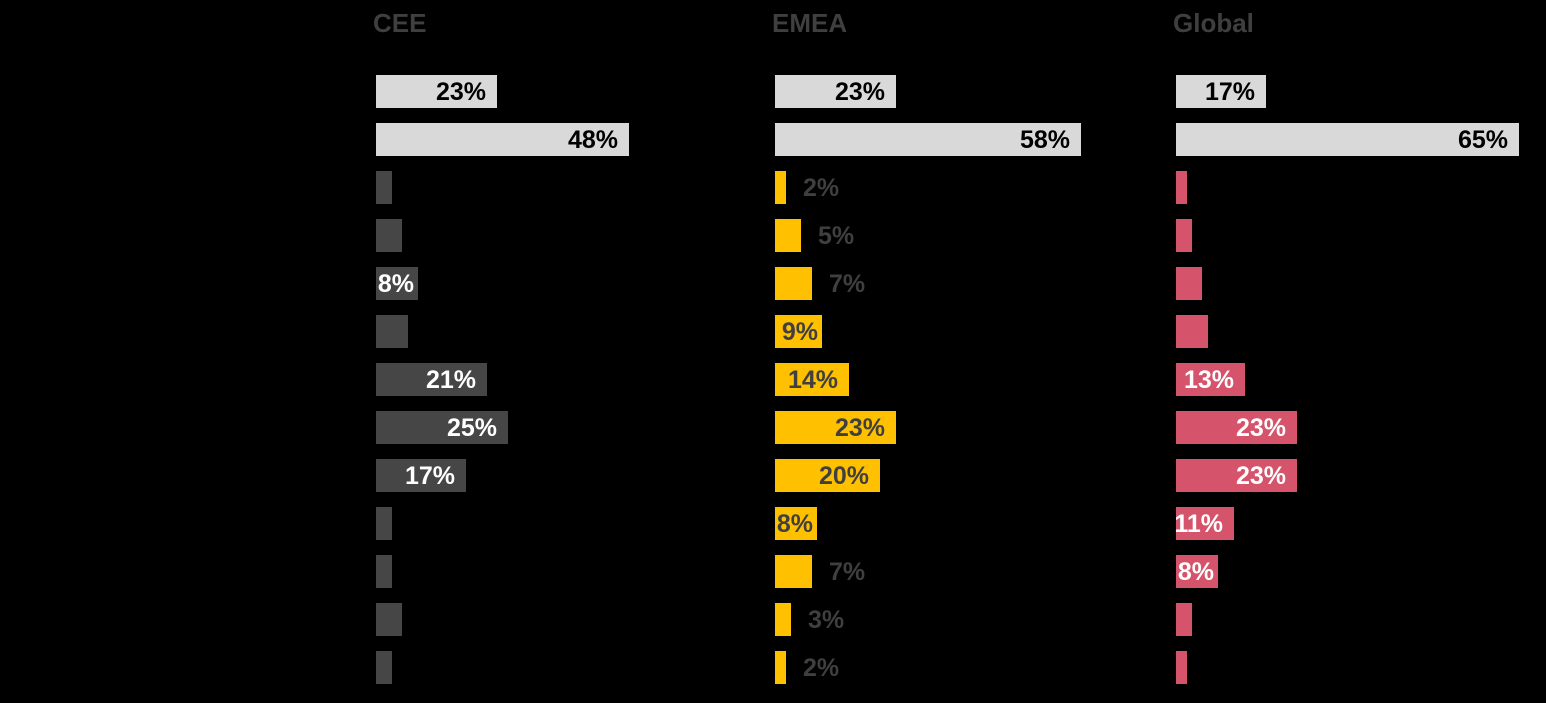  Describe the element at coordinates (826, 620) in the screenshot. I see `bar-label: 3%` at that location.